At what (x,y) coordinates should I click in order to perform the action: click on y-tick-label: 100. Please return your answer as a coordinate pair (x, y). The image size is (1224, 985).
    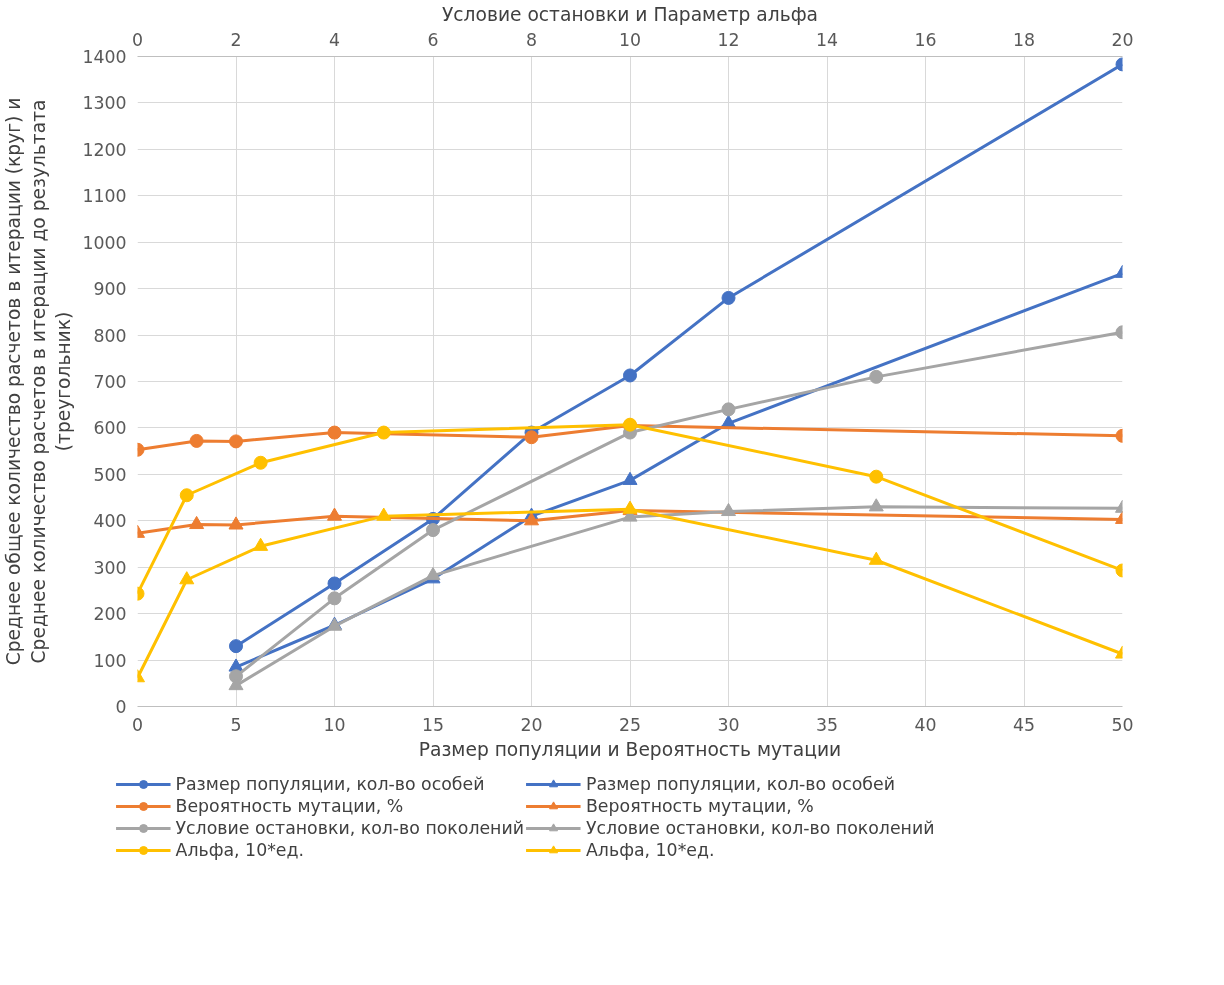
    Looking at the image, I should click on (110, 660).